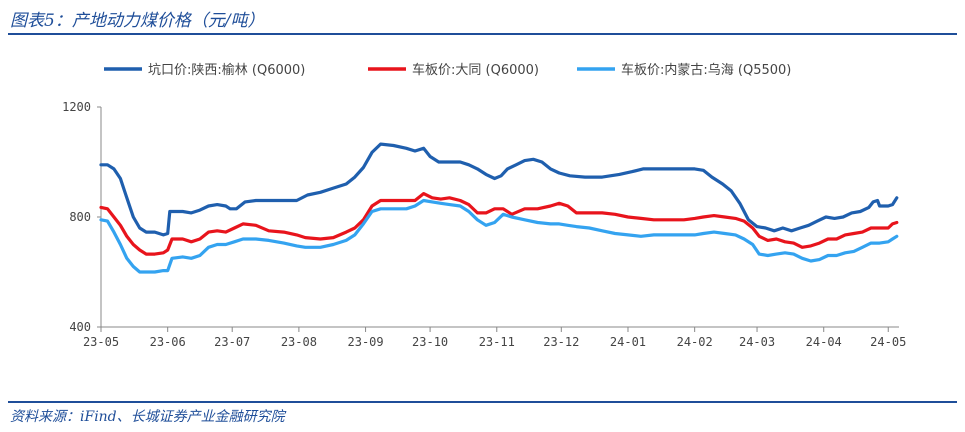  What do you see at coordinates (80, 327) in the screenshot?
I see `y-tick-label: 400` at bounding box center [80, 327].